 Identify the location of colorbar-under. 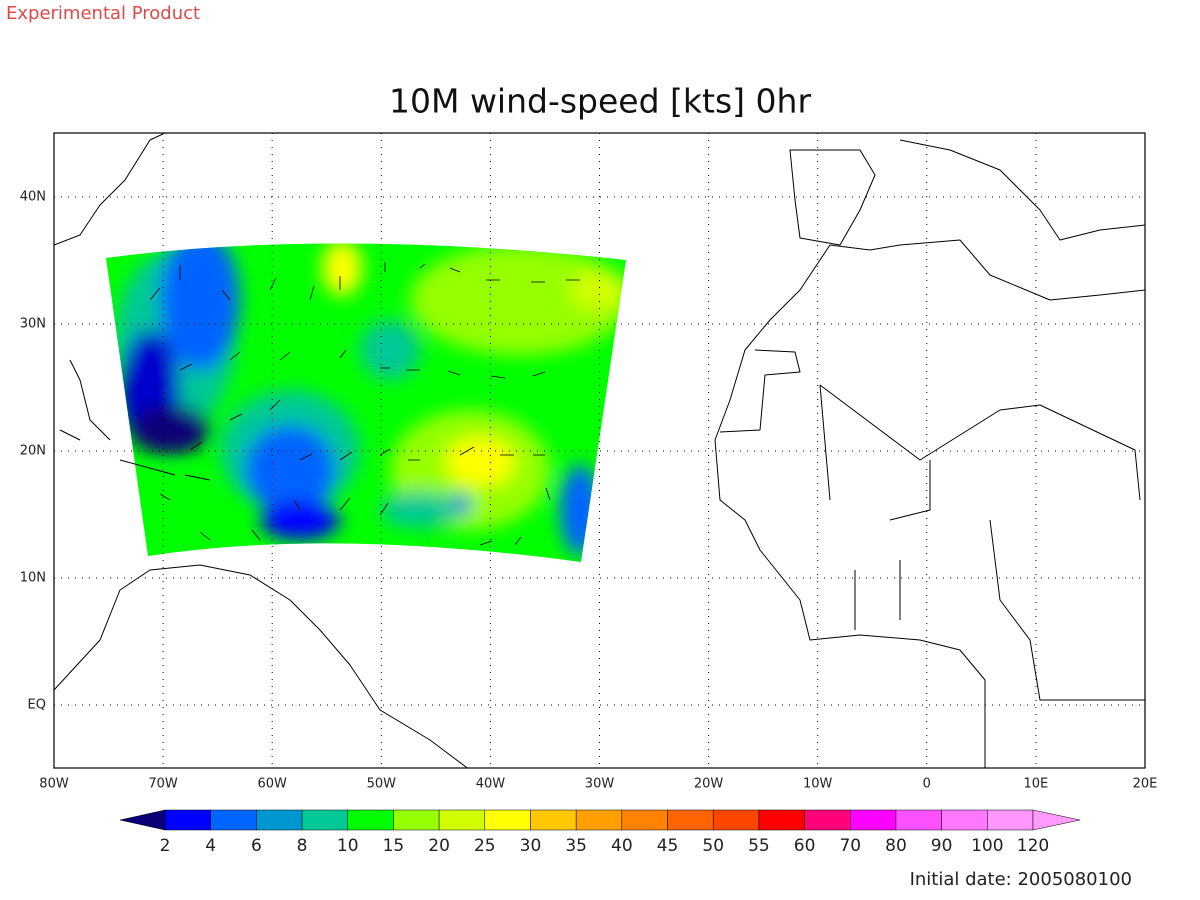
(142, 820).